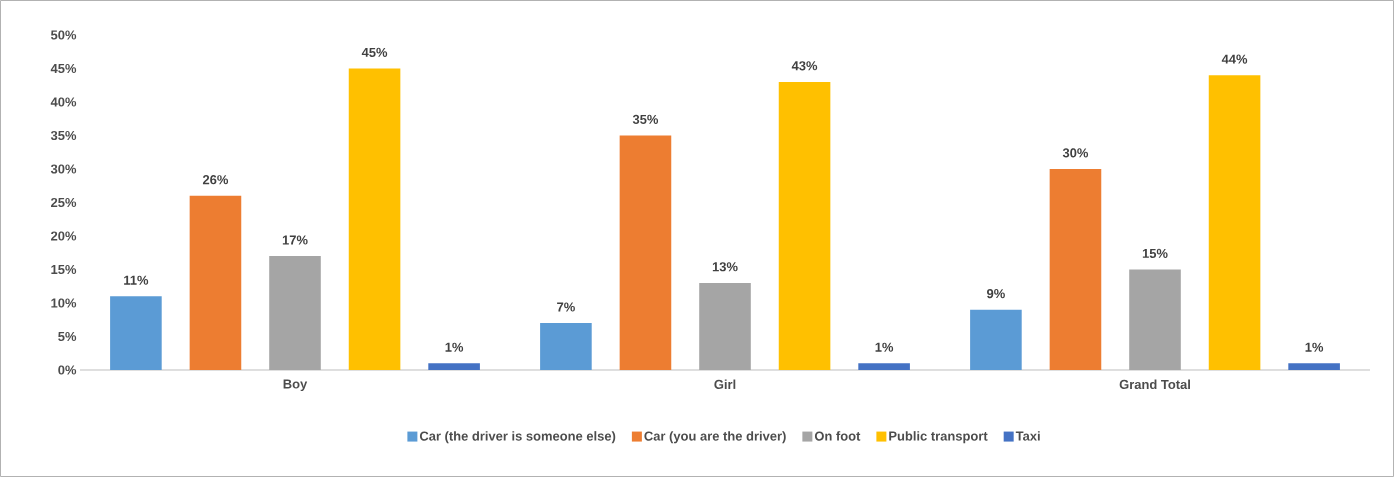 The width and height of the screenshot is (1394, 477). What do you see at coordinates (938, 437) in the screenshot?
I see `legend-label: Public transport` at bounding box center [938, 437].